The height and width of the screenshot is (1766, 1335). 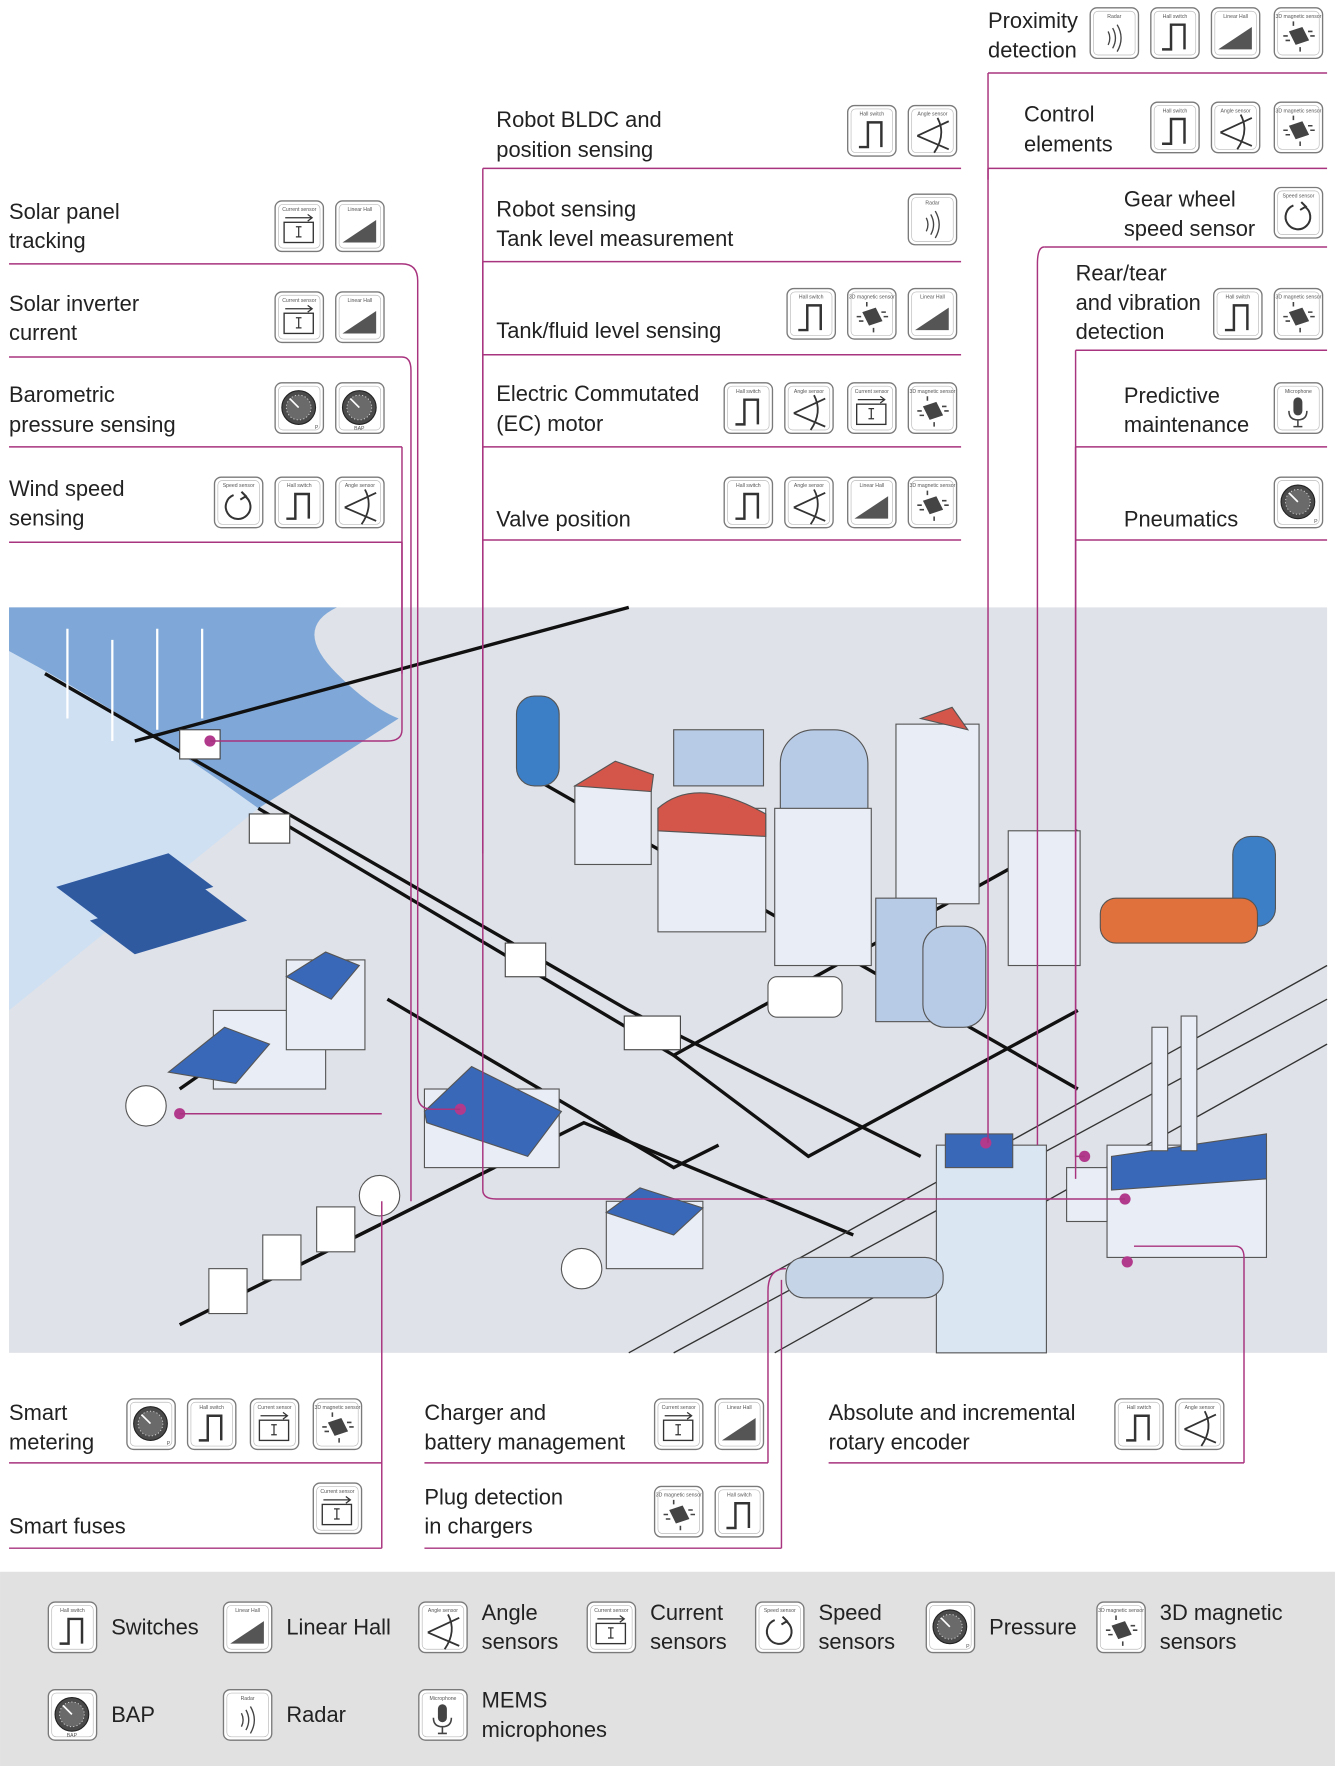 I want to click on application: Gear wheel speed sensor Speed sensor, so click(x=1186, y=217).